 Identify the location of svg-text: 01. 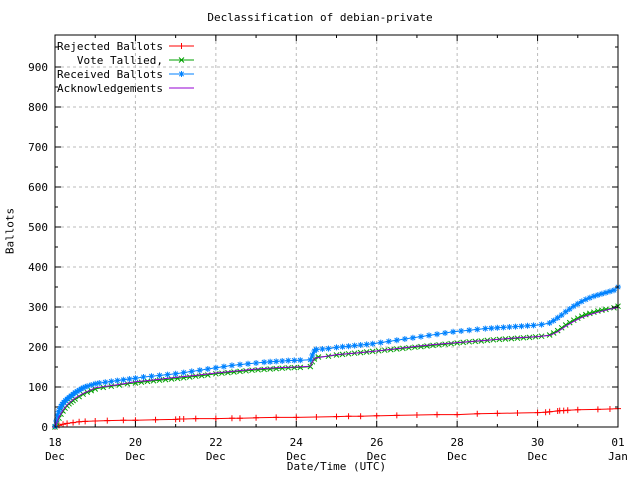
(617, 442).